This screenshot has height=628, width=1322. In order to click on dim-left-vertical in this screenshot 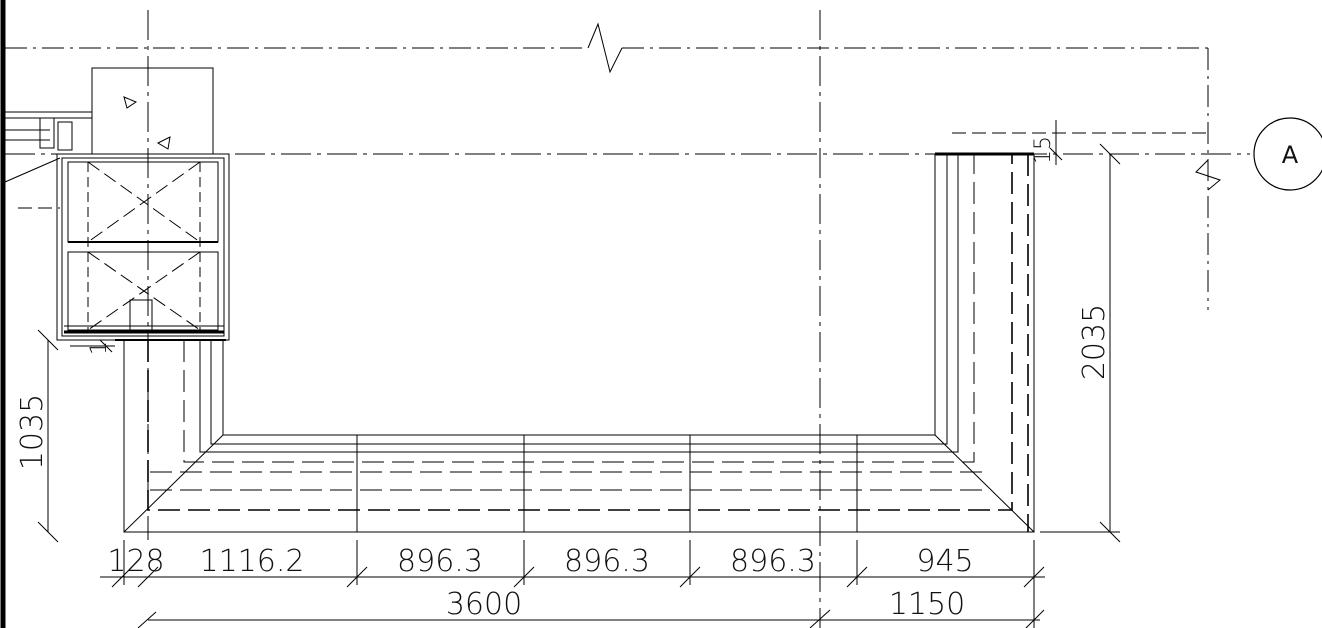, I will do `click(80, 436)`.